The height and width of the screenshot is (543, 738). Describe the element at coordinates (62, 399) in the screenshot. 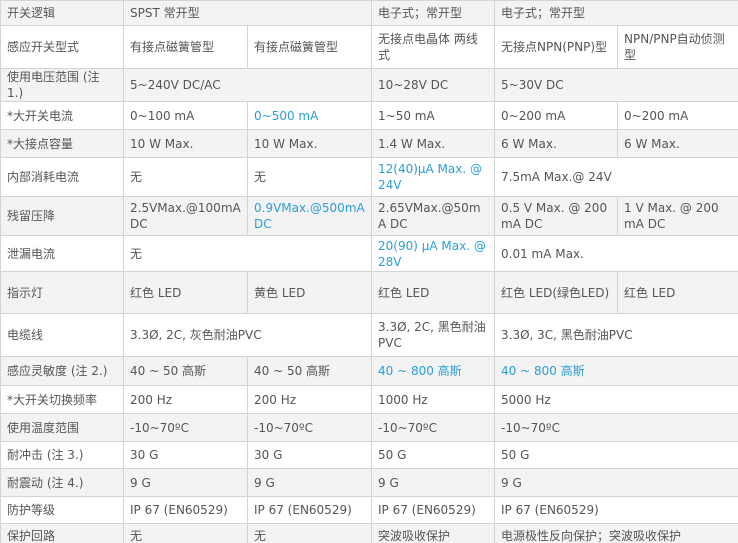

I see `row-label: *大开关切换频率` at that location.